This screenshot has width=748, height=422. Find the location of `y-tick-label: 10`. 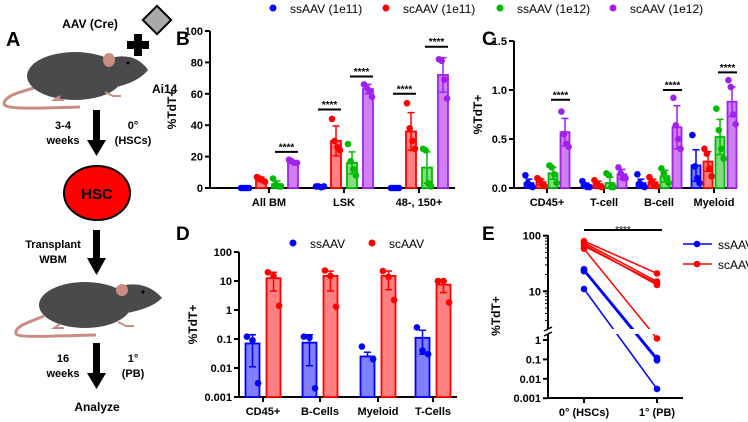

y-tick-label: 10 is located at coordinates (535, 292).